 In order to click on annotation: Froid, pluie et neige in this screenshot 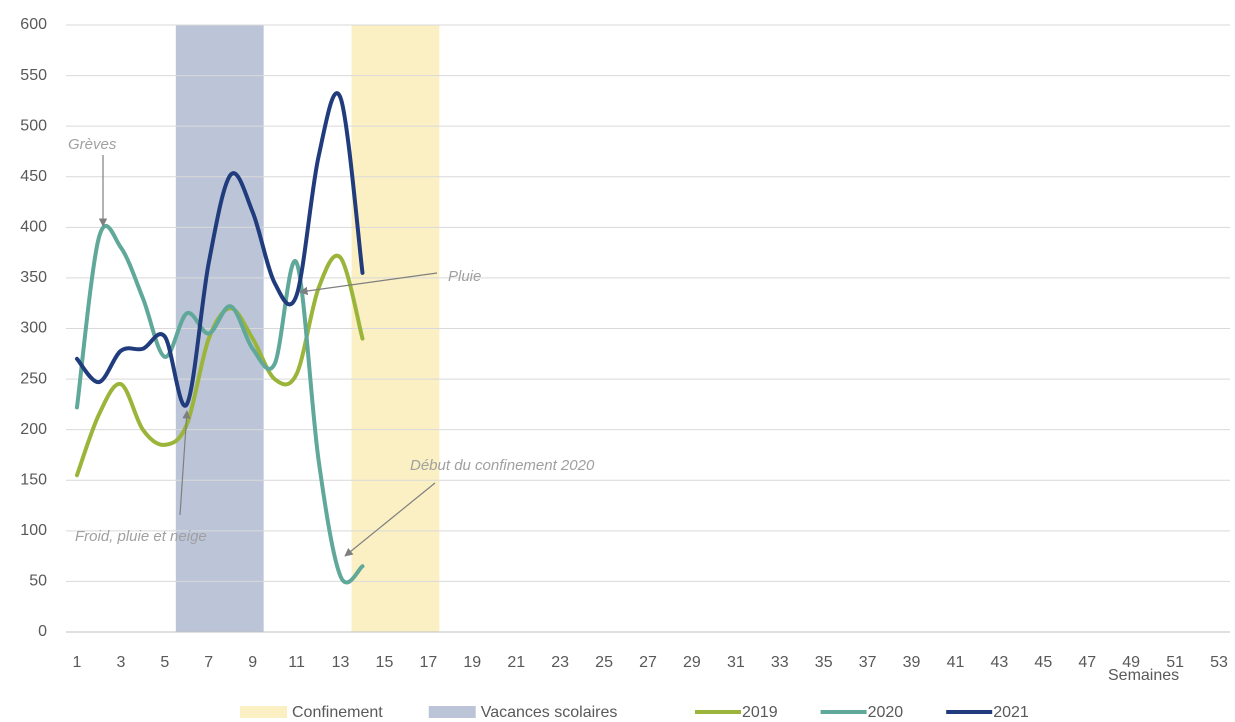, I will do `click(141, 536)`.